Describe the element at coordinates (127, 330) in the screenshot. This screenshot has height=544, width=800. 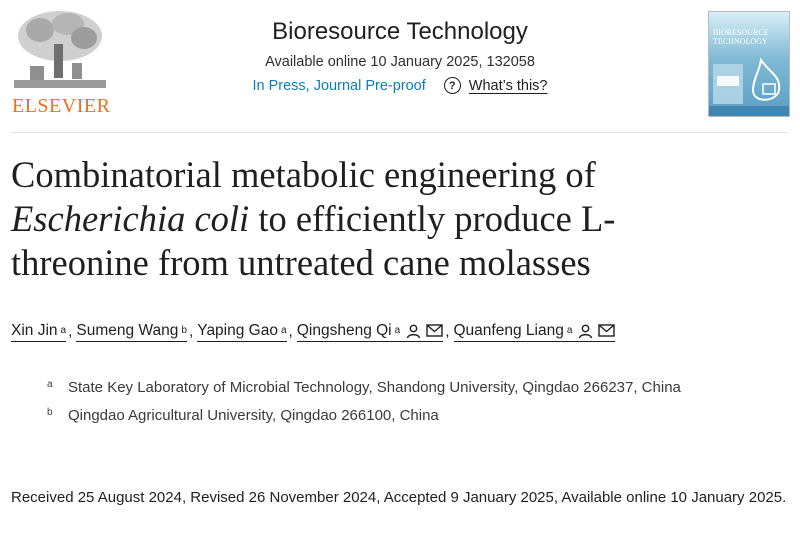
I see `author-name: Sumeng Wang` at that location.